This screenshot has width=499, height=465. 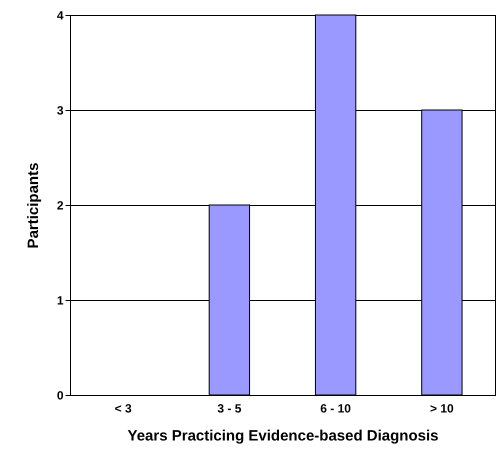 What do you see at coordinates (60, 395) in the screenshot?
I see `y-tick-label: 0` at bounding box center [60, 395].